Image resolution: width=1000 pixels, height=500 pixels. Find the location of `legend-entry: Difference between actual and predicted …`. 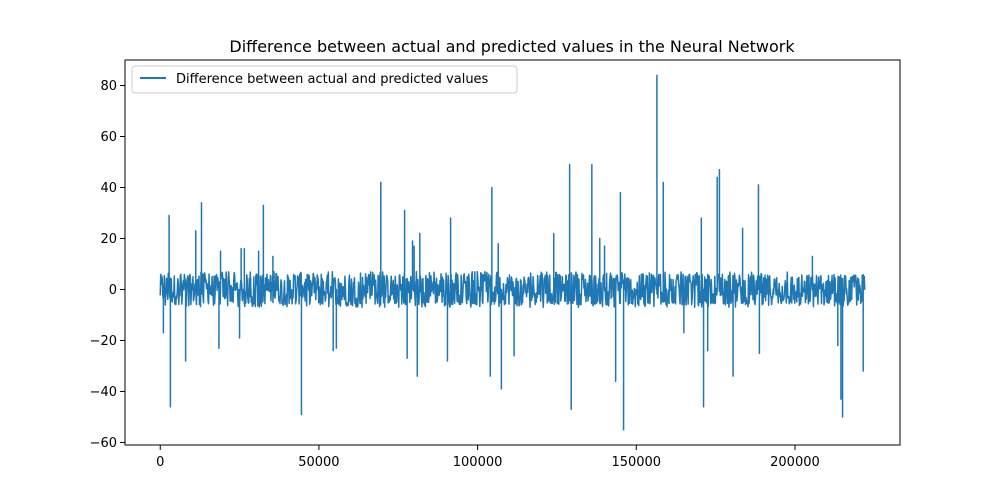

legend-entry: Difference between actual and predicted … is located at coordinates (332, 79).